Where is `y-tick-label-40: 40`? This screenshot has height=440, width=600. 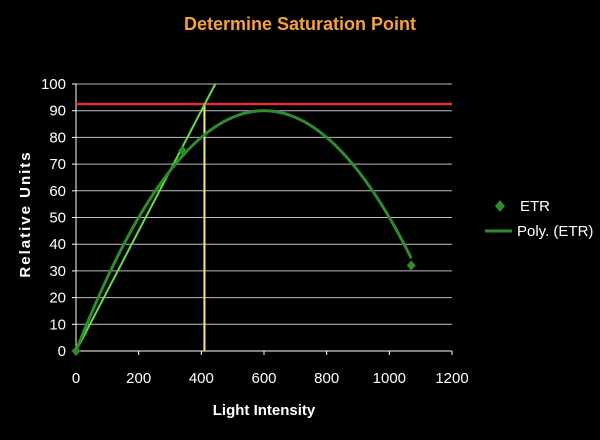
y-tick-label-40: 40 is located at coordinates (57, 244).